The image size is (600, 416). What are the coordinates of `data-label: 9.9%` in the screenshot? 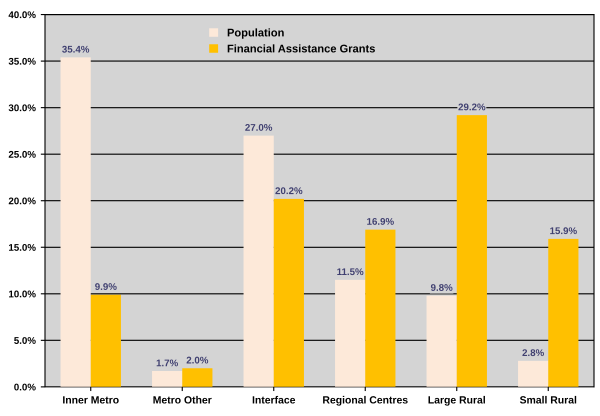 It's located at (106, 286).